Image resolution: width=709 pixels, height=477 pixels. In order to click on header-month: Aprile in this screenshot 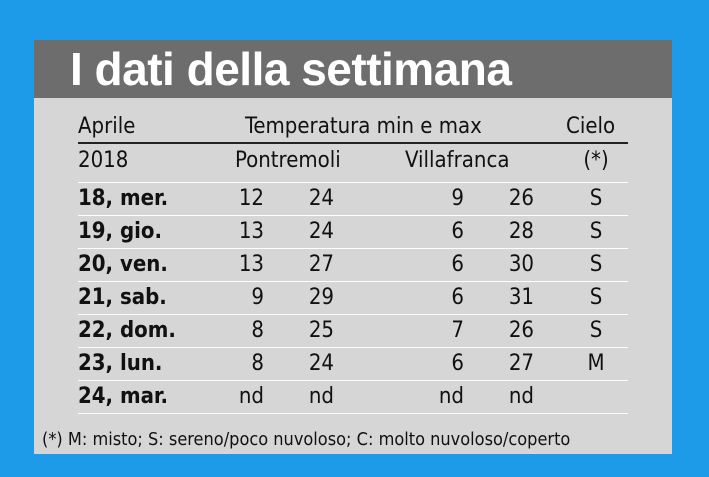, I will do `click(107, 126)`.